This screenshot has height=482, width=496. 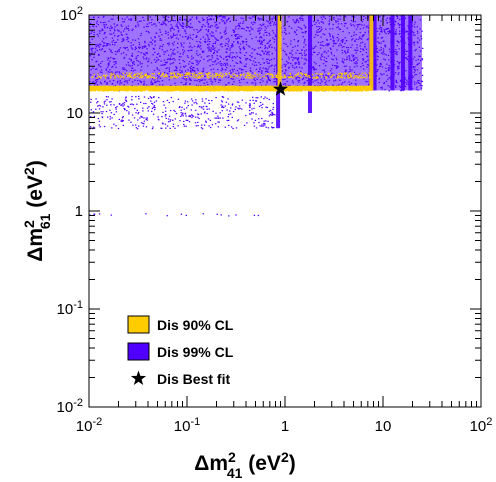 I want to click on legend-entry: Dis Best fit, so click(x=180, y=378).